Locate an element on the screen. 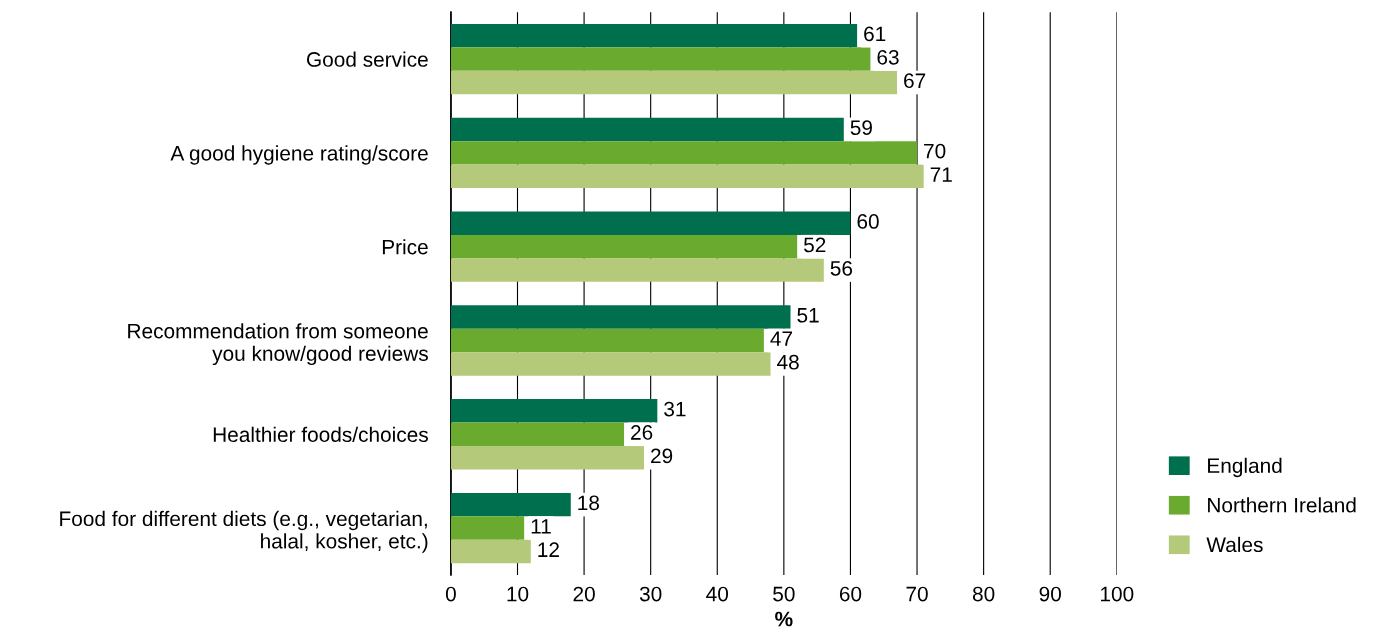 This screenshot has height=641, width=1396. legend-label: England is located at coordinates (1245, 467).